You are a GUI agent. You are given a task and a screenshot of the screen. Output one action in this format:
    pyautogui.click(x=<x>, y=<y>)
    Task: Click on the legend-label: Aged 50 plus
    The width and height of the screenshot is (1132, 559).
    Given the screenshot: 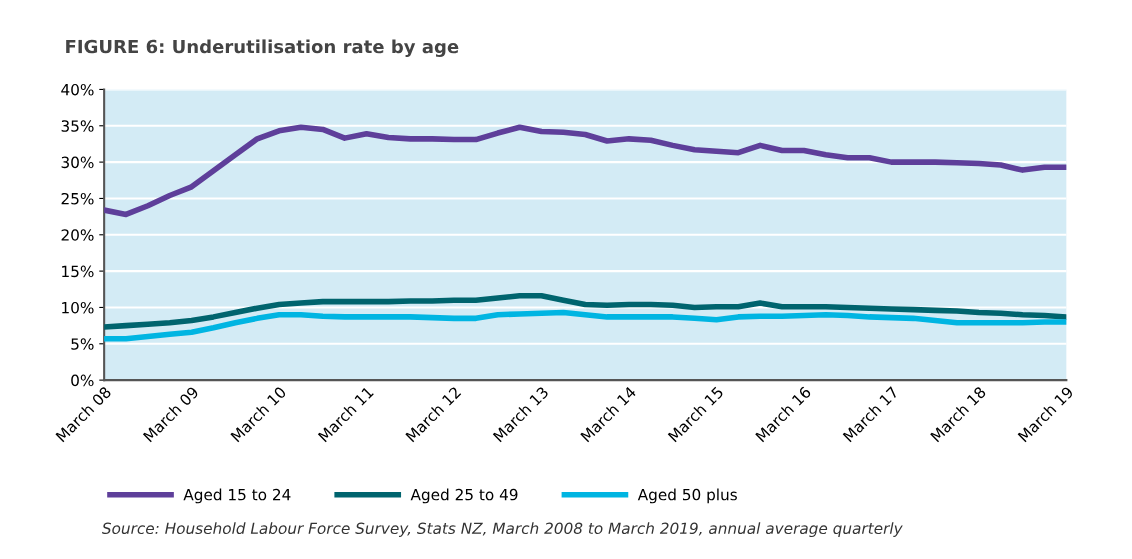 What is the action you would take?
    pyautogui.click(x=687, y=496)
    